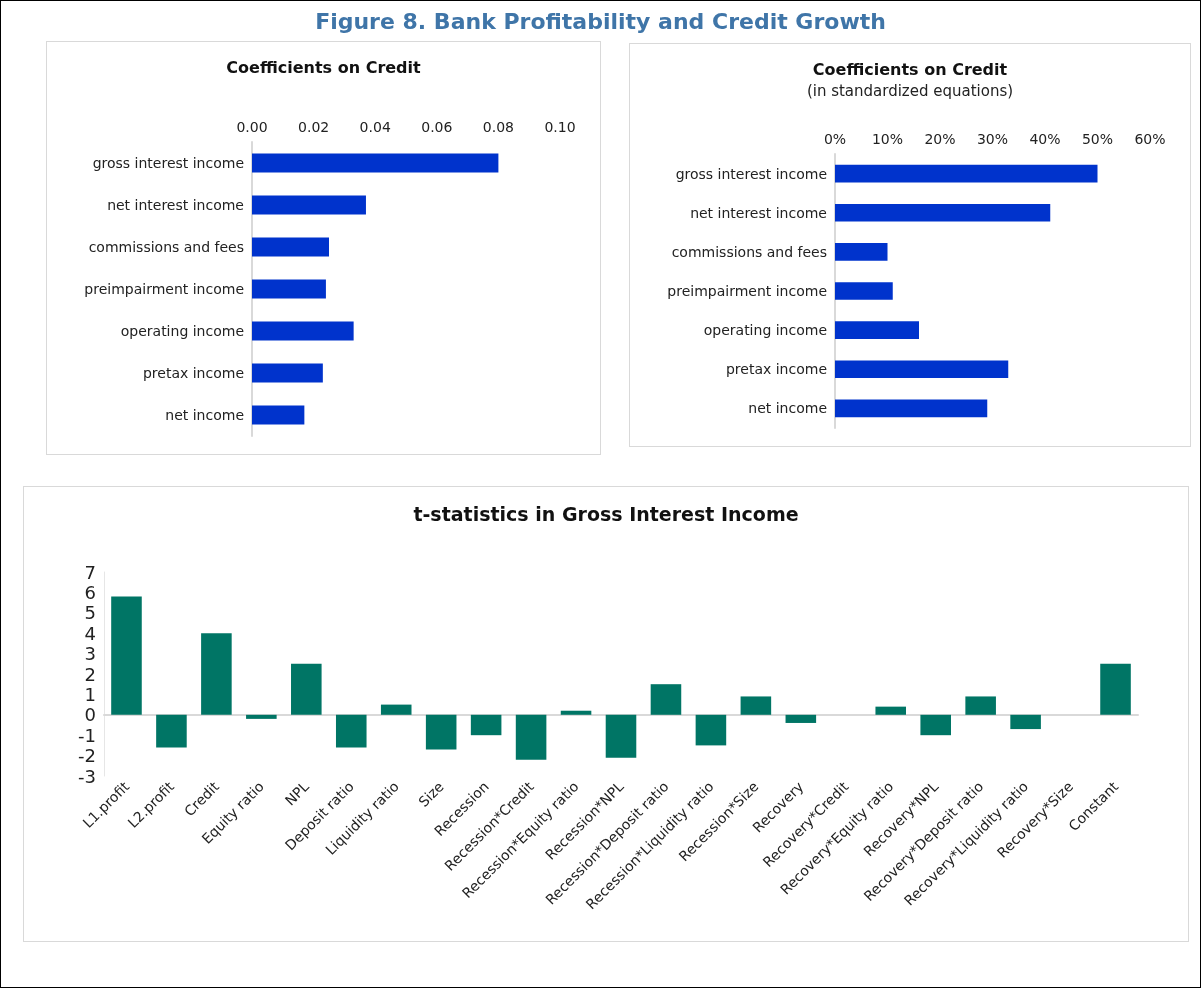  Describe the element at coordinates (1045, 139) in the screenshot. I see `x-tick-label: 40%` at that location.